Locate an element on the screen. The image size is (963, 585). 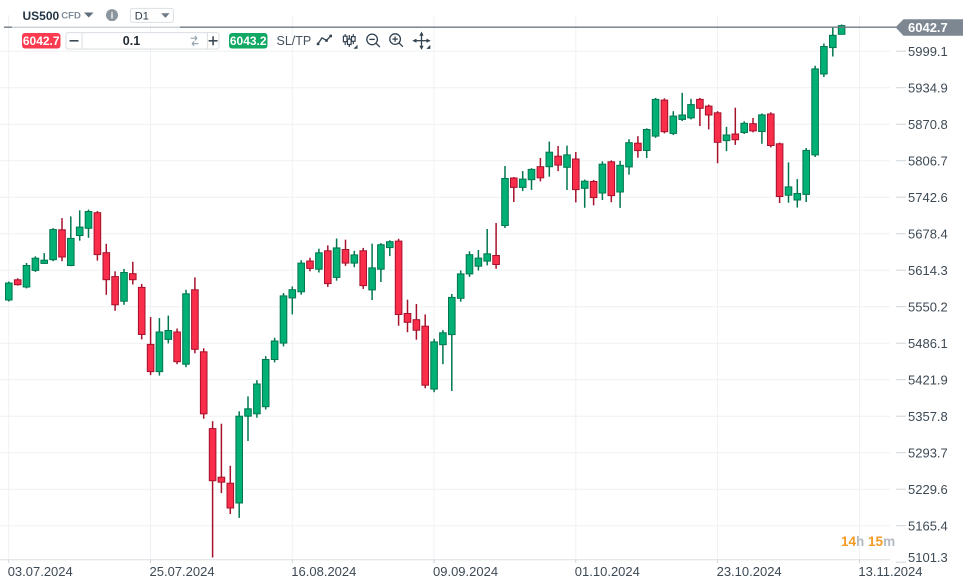
svg-text: 13.11.2024 is located at coordinates (890, 571).